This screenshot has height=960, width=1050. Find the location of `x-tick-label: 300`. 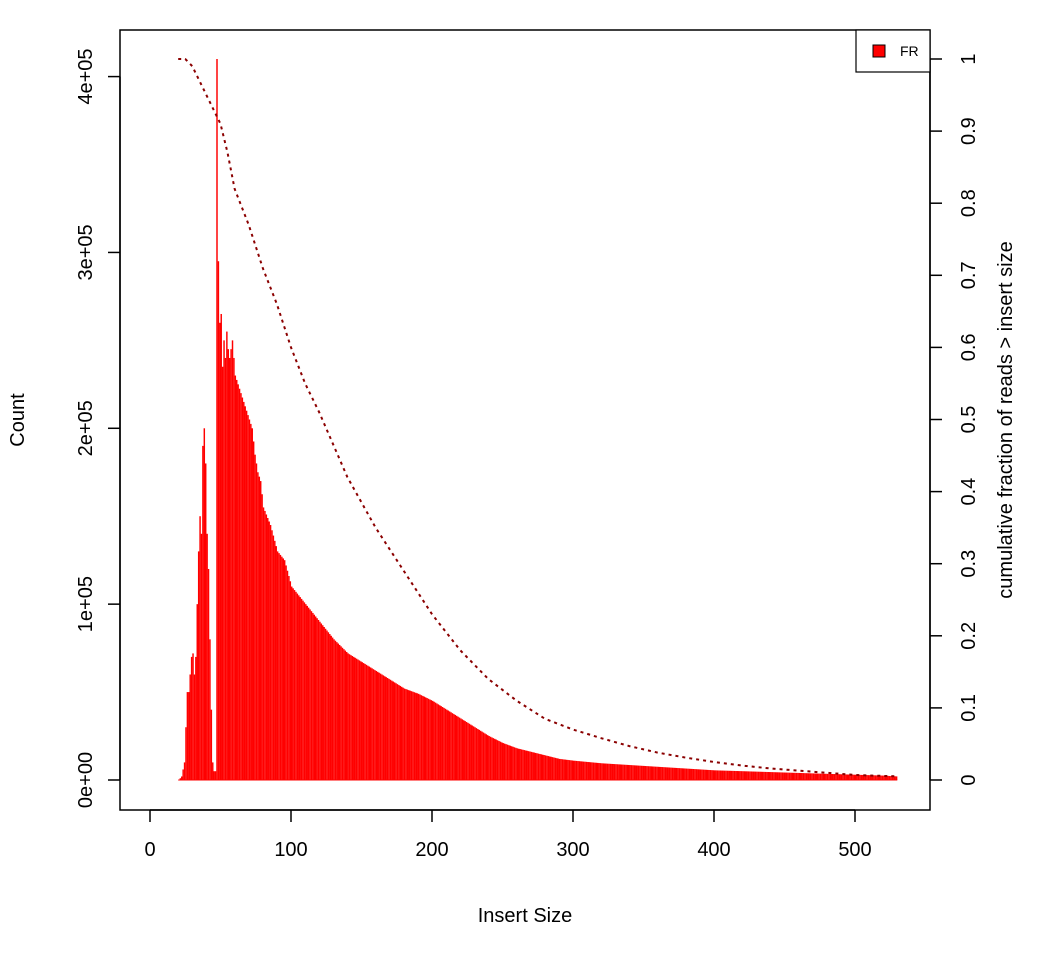

x-tick-label: 300 is located at coordinates (572, 850).